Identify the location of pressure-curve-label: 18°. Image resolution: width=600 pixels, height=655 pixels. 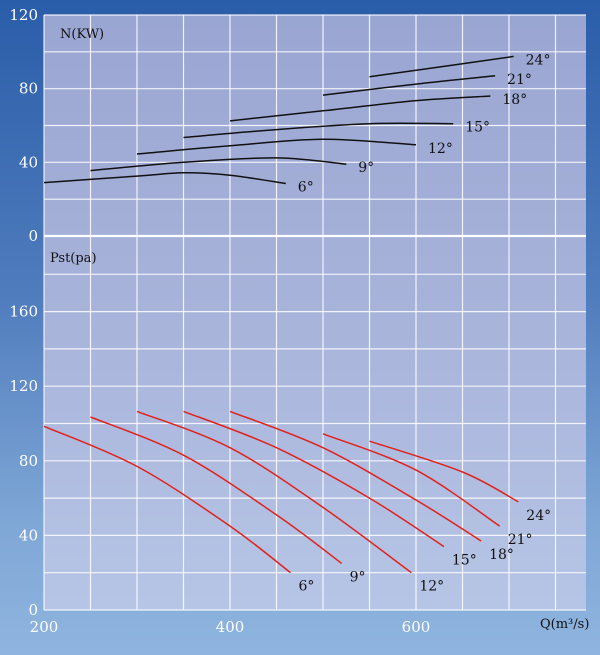
(501, 555).